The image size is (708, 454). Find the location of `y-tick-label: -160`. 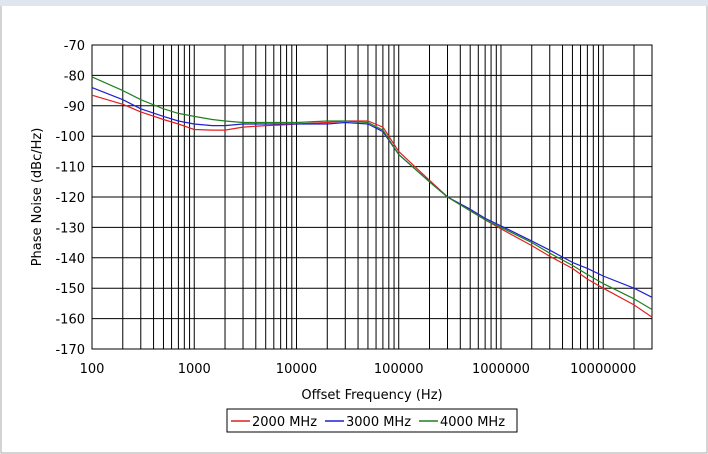

y-tick-label: -160 is located at coordinates (70, 320).